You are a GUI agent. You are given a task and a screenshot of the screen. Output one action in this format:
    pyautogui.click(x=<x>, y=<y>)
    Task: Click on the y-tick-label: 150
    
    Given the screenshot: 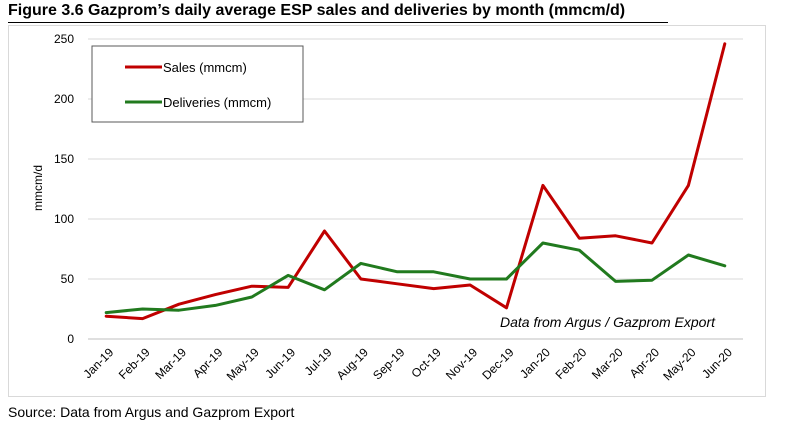 What is the action you would take?
    pyautogui.click(x=64, y=159)
    